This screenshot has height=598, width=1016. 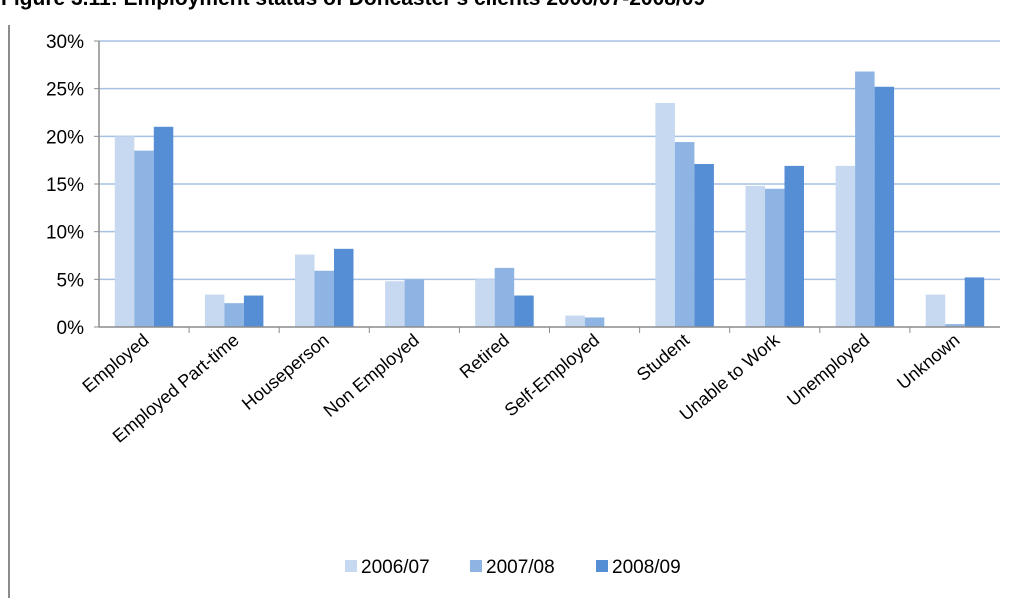 I want to click on y-tick-label: 5%, so click(x=71, y=280).